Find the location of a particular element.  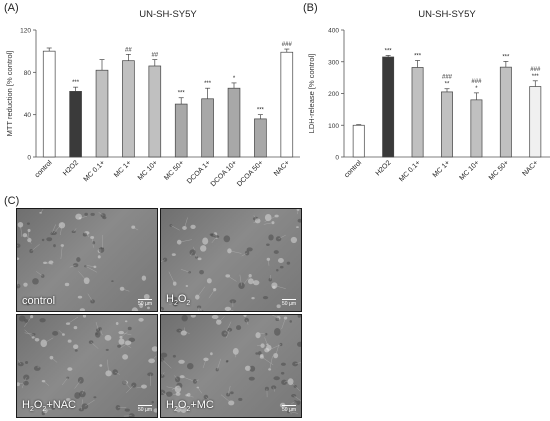

y-tick-label: 400 is located at coordinates (333, 31).